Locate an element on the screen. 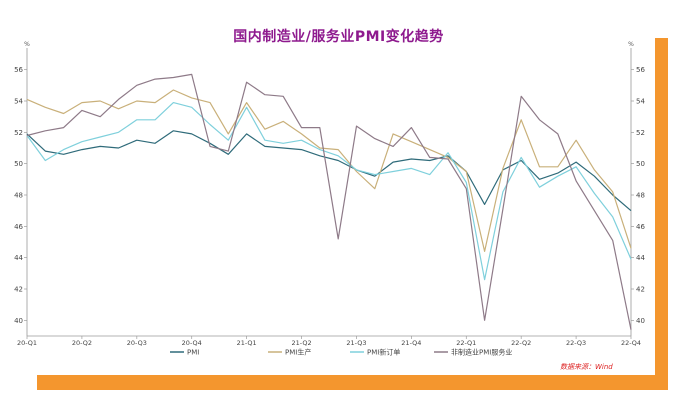 This screenshot has width=677, height=401. x-tick-label: 22-Q3 is located at coordinates (576, 343).